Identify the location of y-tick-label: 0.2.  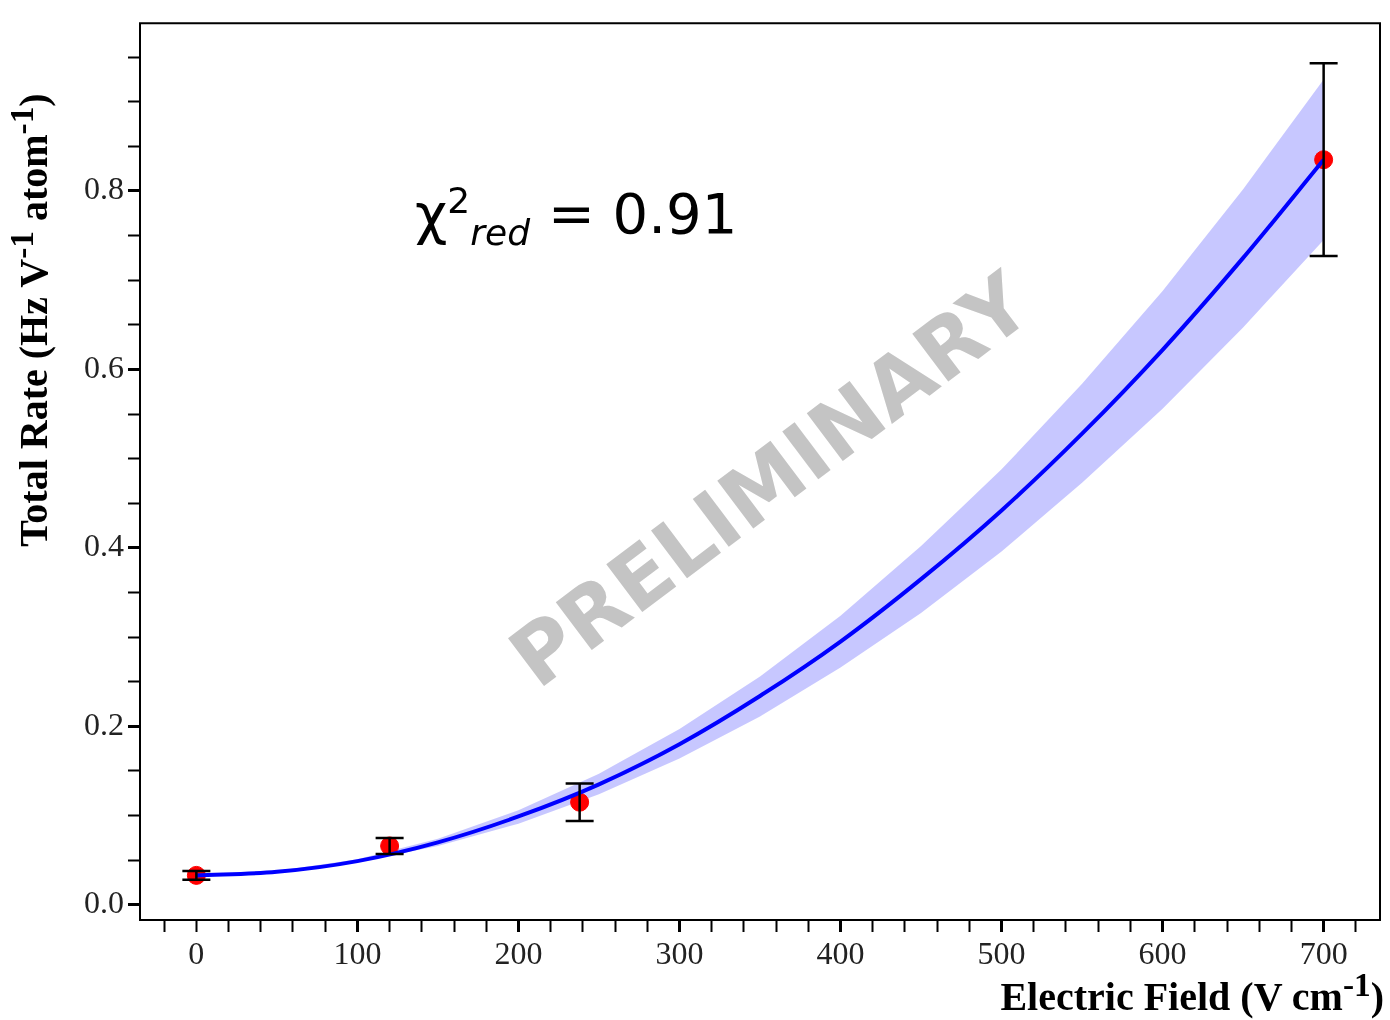
(104, 723).